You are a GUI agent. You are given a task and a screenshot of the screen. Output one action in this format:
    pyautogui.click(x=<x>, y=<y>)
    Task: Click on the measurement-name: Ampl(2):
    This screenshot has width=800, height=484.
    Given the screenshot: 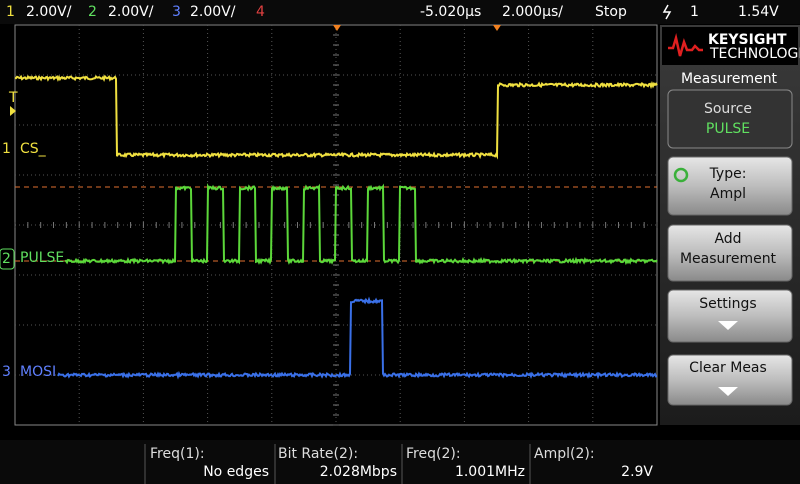 What is the action you would take?
    pyautogui.click(x=564, y=454)
    